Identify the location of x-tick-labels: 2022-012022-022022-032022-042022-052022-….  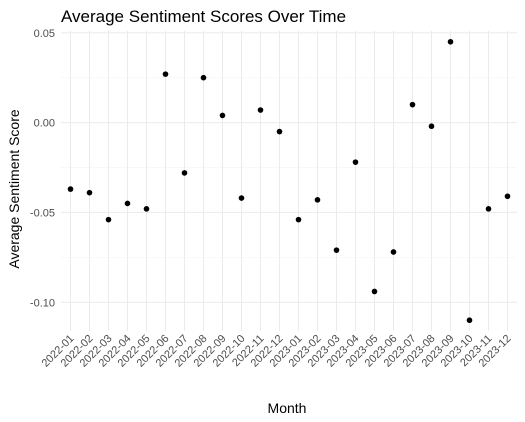
(277, 351).